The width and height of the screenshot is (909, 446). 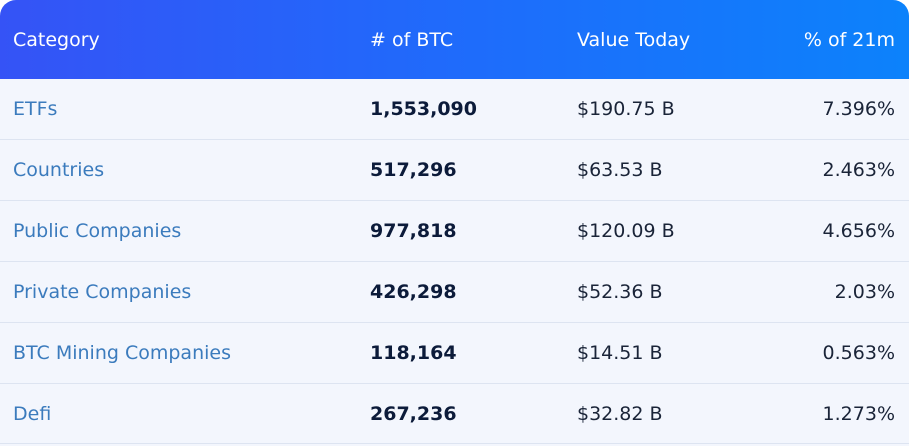 I want to click on header-pct: % of 21m, so click(x=849, y=39).